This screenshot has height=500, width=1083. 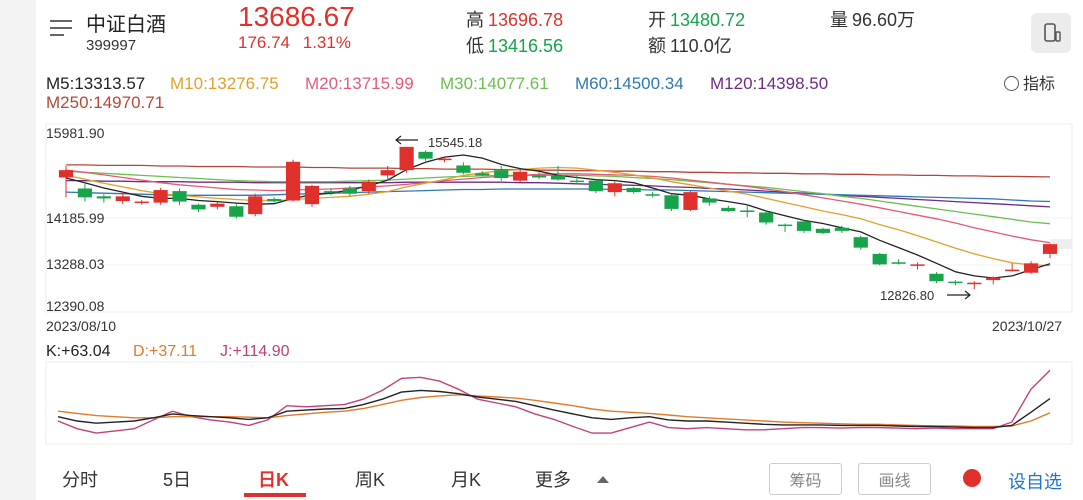 I want to click on tab-daily-k: 日K, so click(x=273, y=480).